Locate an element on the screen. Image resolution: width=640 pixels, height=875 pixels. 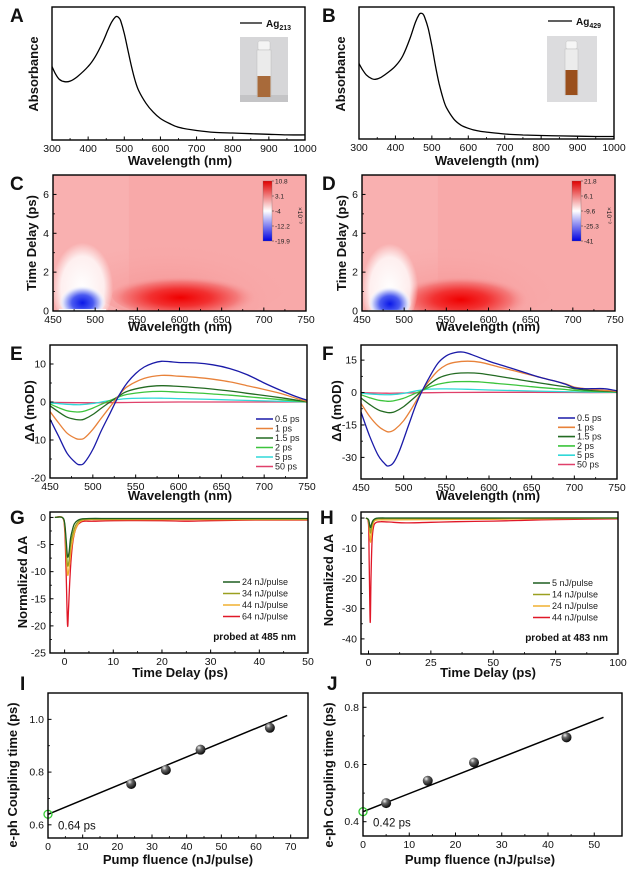
ylabel-J: e-ph Coupling time (ps) is located at coordinates (328, 774).